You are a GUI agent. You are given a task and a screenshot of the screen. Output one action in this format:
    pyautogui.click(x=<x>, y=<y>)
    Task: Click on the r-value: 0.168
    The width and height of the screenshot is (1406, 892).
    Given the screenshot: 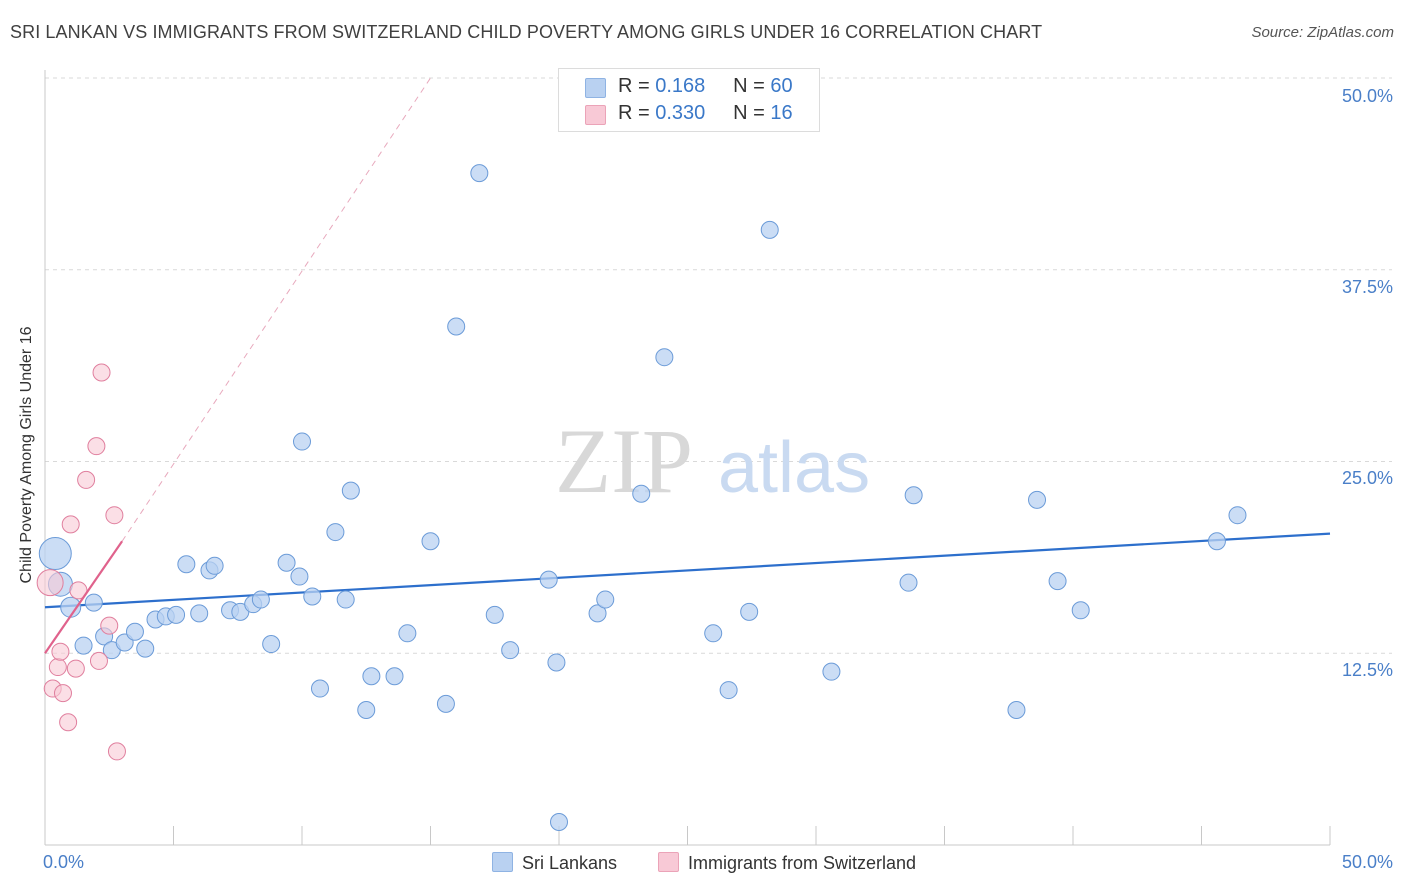 What is the action you would take?
    pyautogui.click(x=680, y=86)
    